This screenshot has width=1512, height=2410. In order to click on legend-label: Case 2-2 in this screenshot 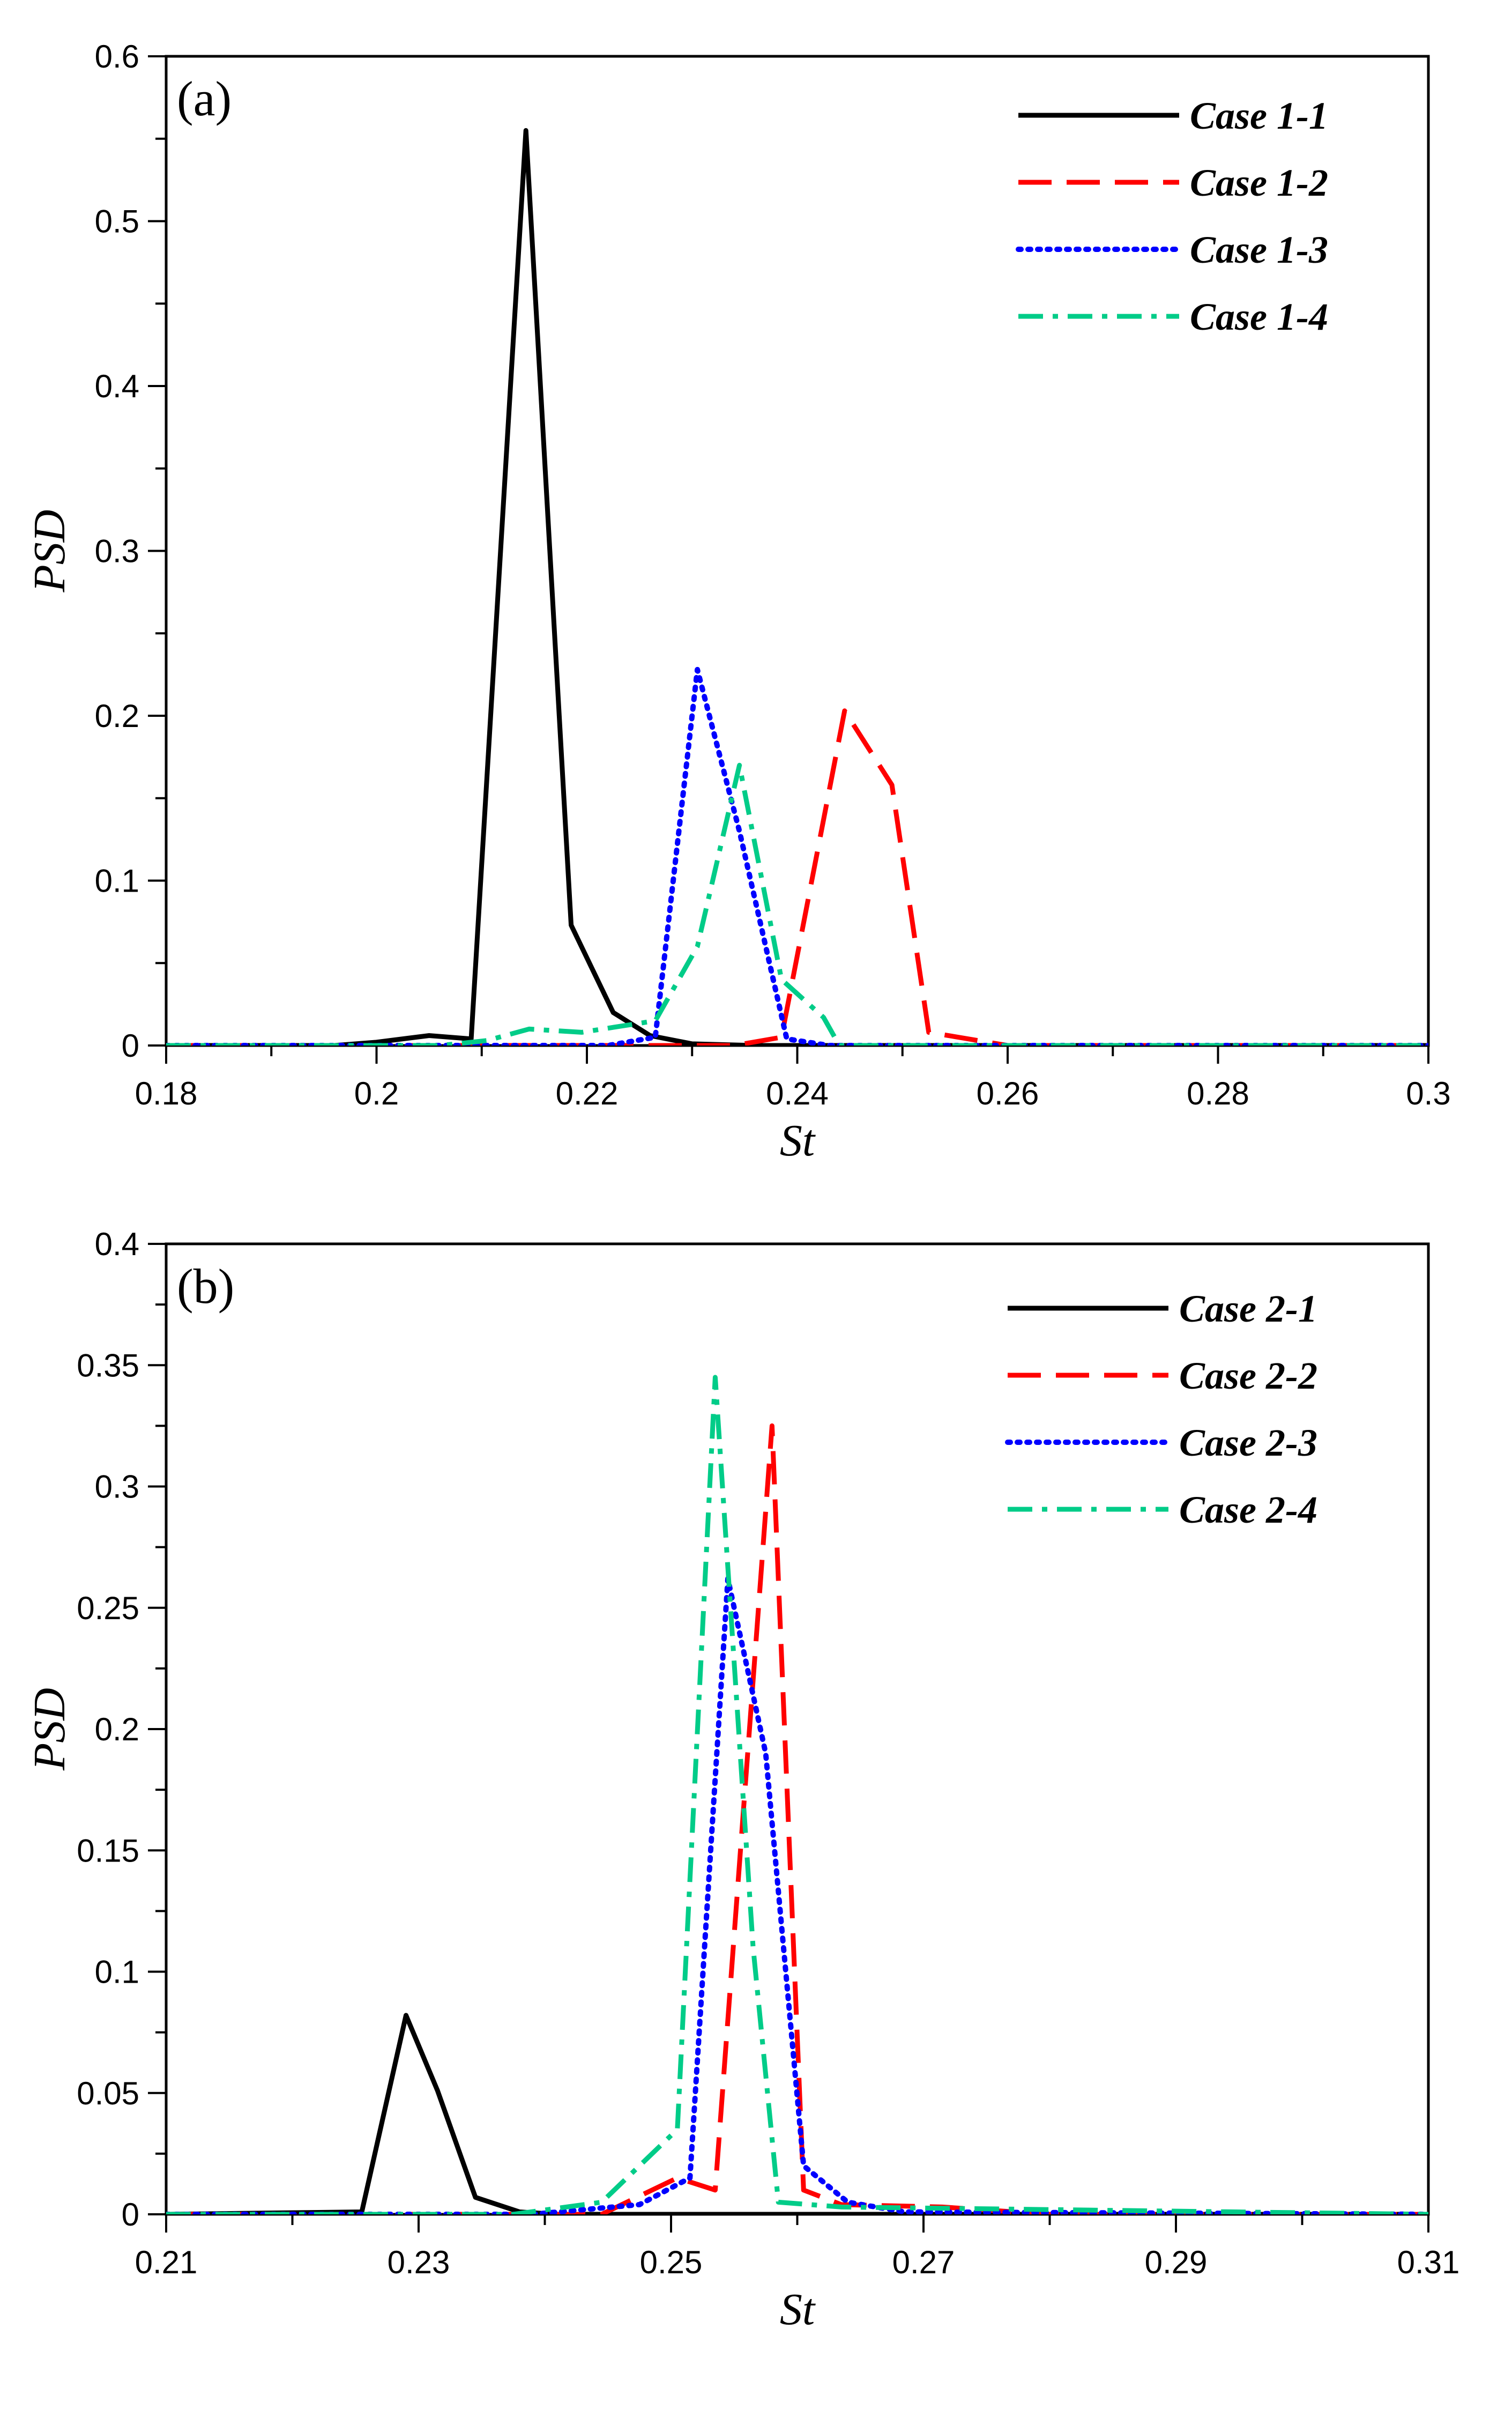, I will do `click(1248, 1375)`.